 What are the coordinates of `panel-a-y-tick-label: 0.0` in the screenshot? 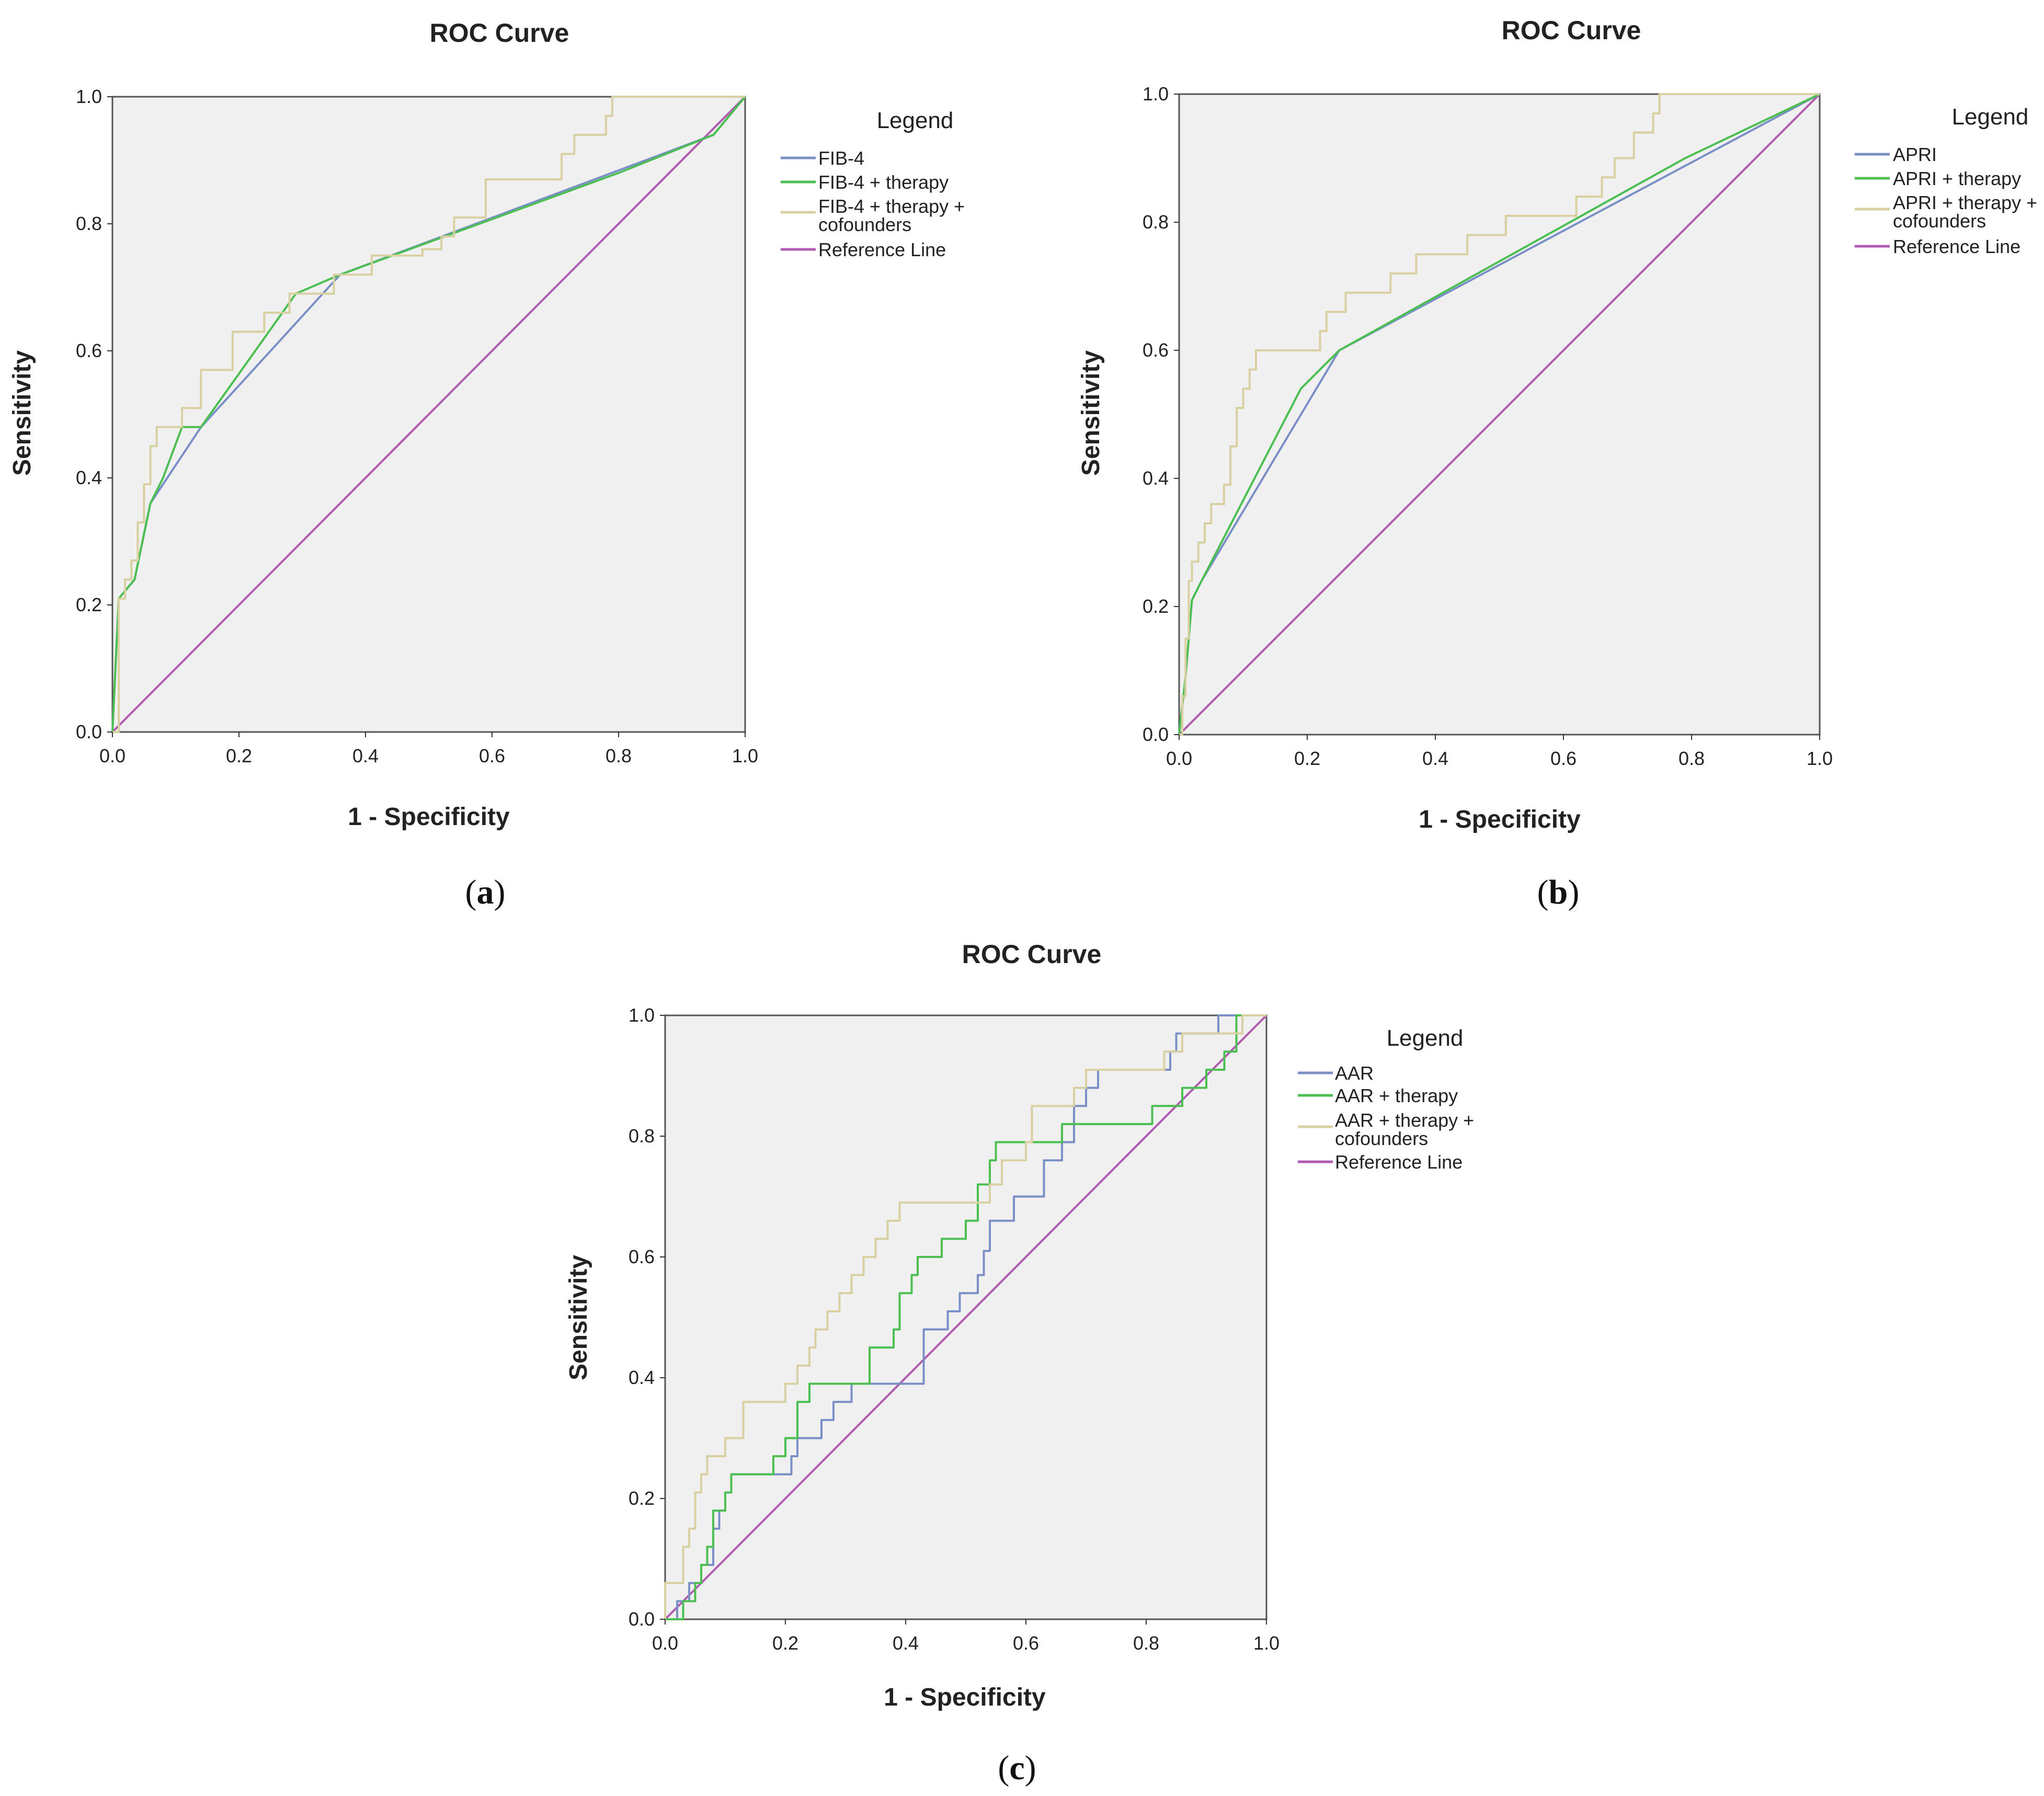 It's located at (89, 731).